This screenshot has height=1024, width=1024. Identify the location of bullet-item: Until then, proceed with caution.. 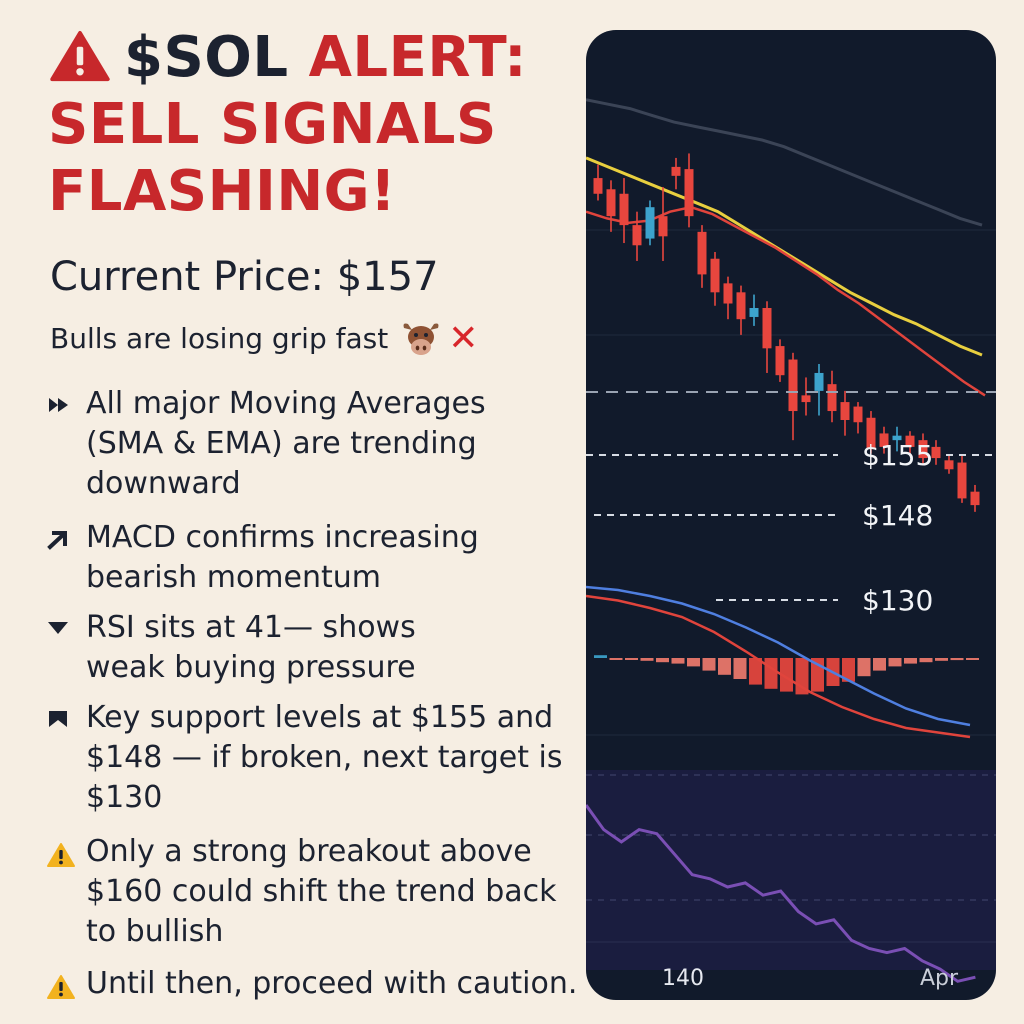
(316, 984).